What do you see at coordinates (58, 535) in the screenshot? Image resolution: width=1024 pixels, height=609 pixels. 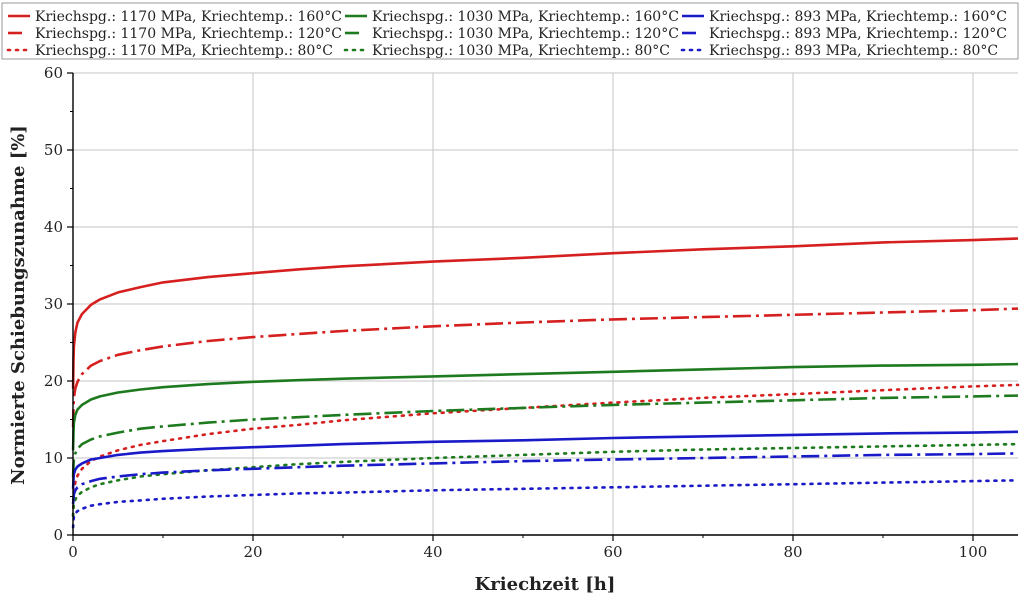 I see `y-tick-label: 0` at bounding box center [58, 535].